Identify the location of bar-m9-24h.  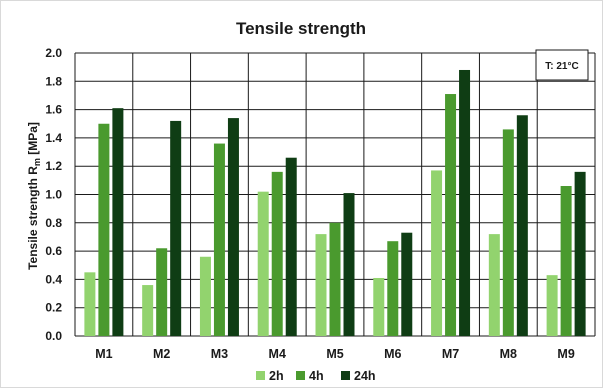
(580, 253).